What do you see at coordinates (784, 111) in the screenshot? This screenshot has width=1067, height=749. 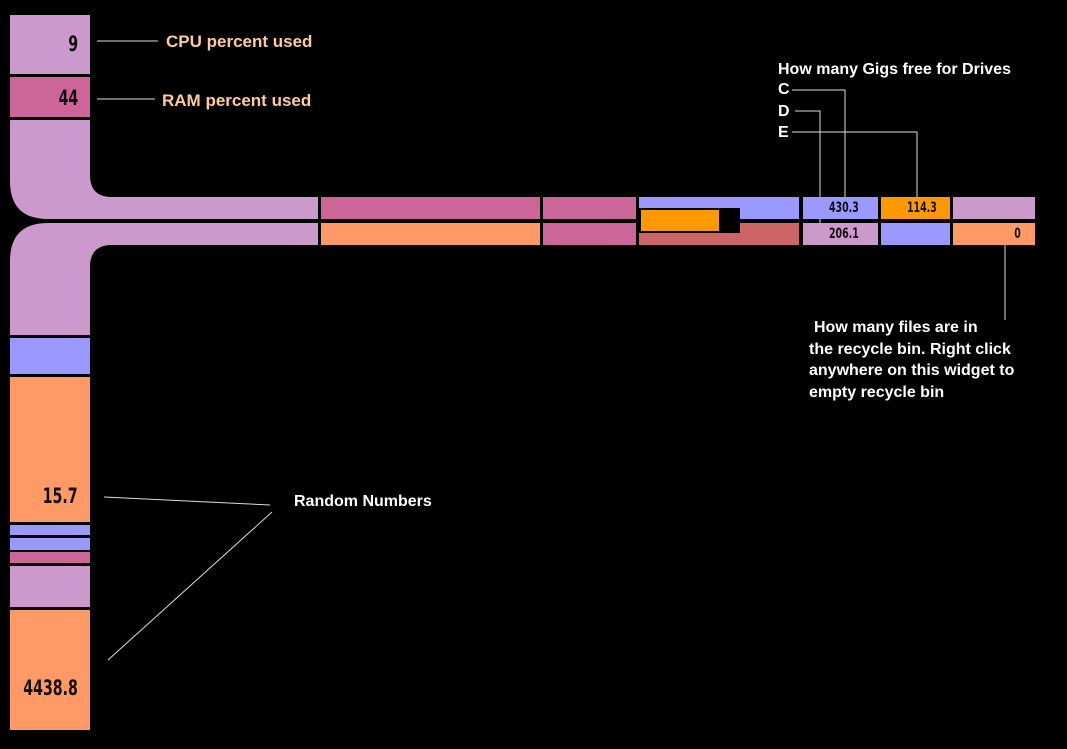 I see `drive-d-label: D` at bounding box center [784, 111].